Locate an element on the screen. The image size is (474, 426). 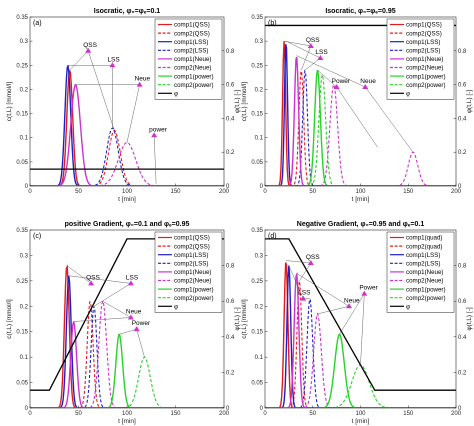
phi-line is located at coordinates (360, 314).